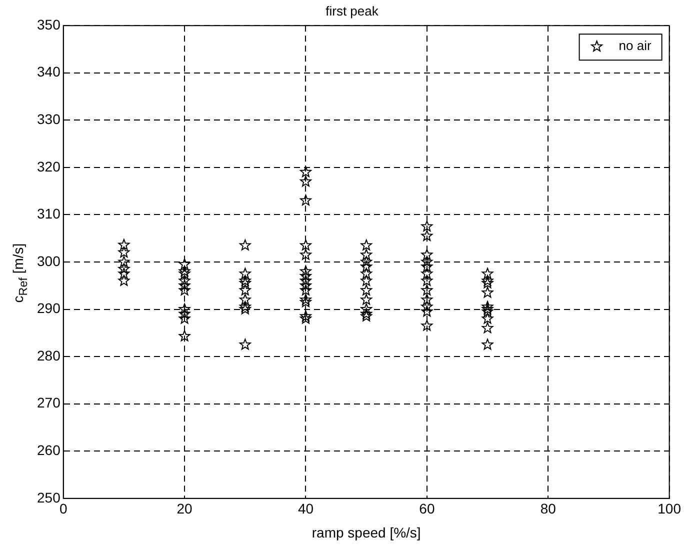 This screenshot has height=546, width=684. What do you see at coordinates (49, 214) in the screenshot?
I see `y-tick-label: 310` at bounding box center [49, 214].